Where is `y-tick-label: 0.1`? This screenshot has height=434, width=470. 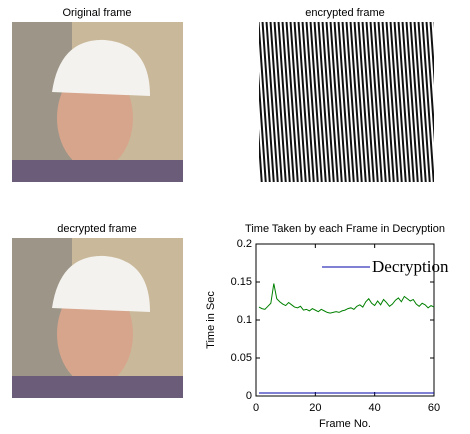 y-tick-label: 0.1 is located at coordinates (244, 320).